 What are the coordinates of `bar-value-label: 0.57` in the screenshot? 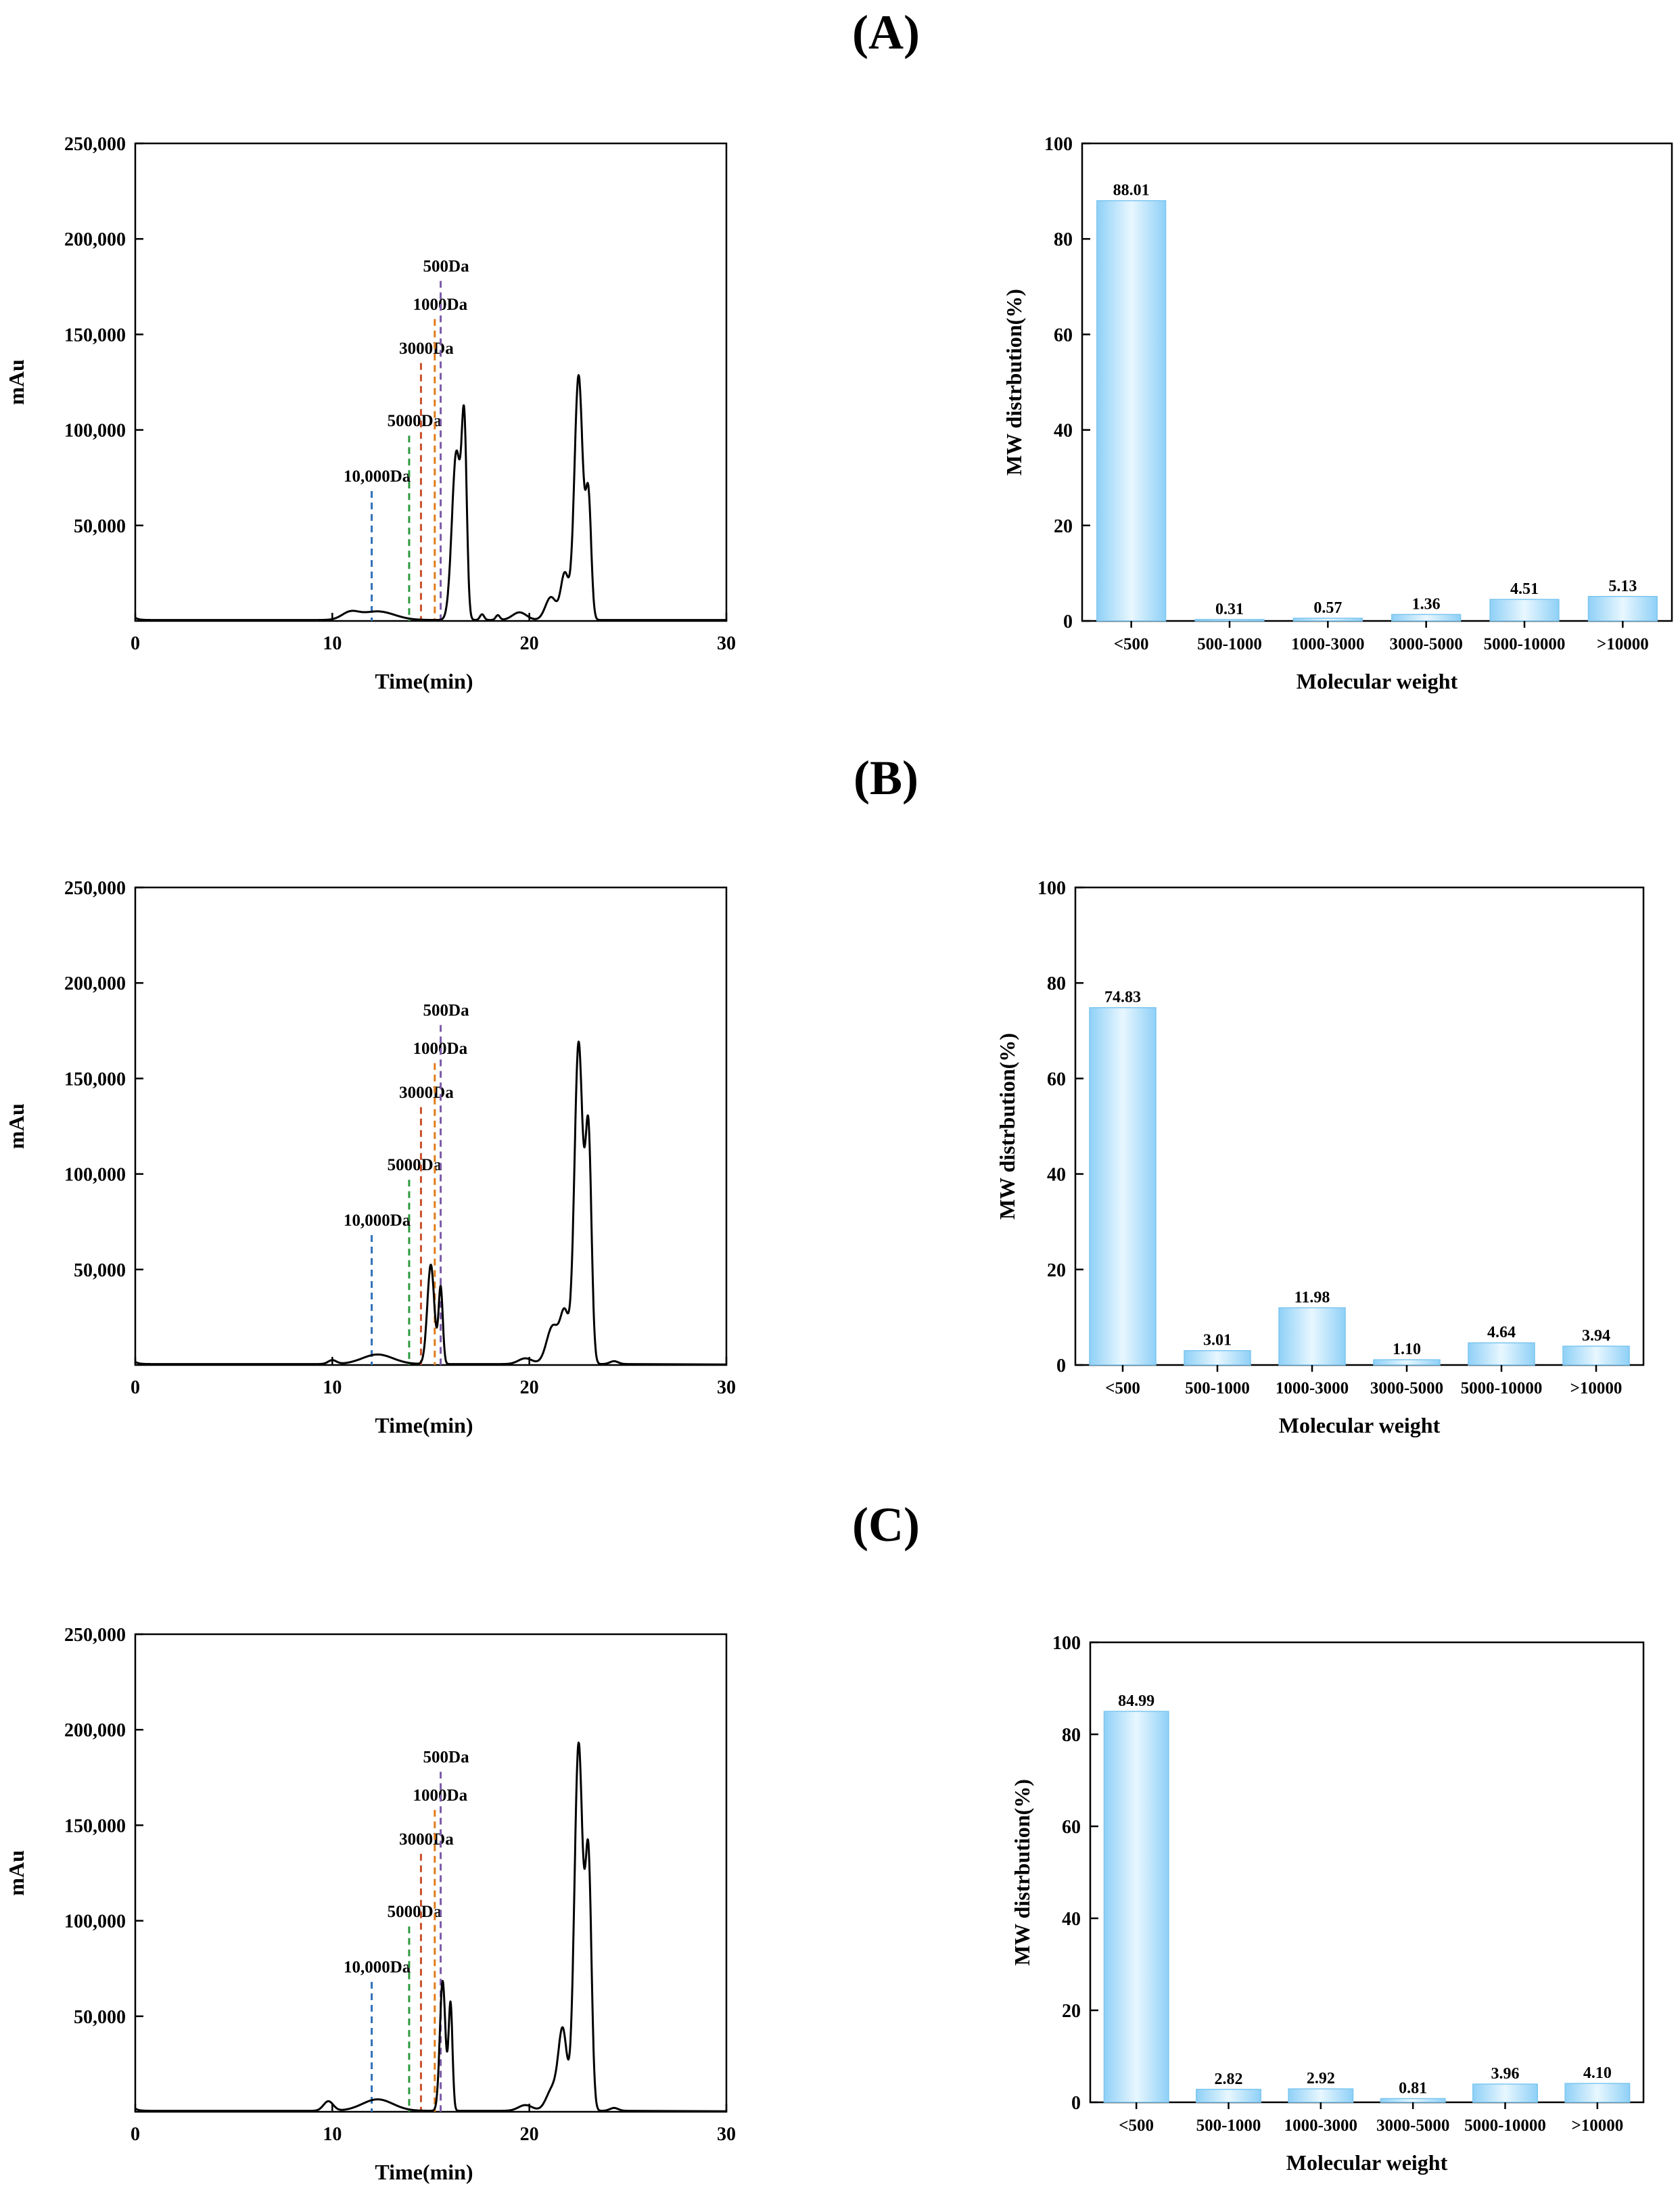 It's located at (1327, 608).